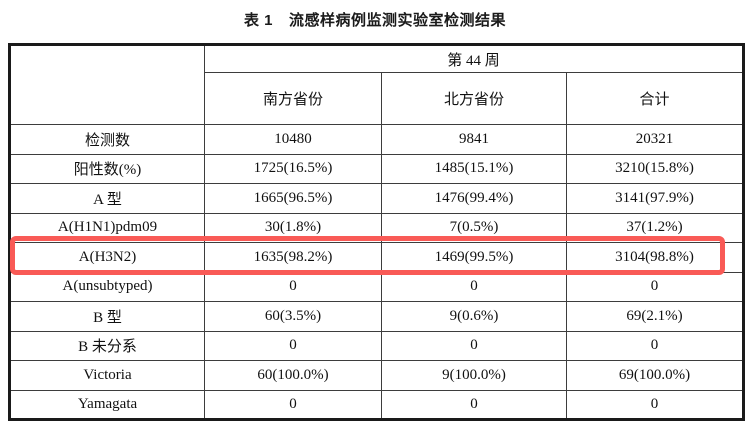 Image resolution: width=750 pixels, height=427 pixels. I want to click on row-label: A(H1N1)pdm09, so click(107, 227).